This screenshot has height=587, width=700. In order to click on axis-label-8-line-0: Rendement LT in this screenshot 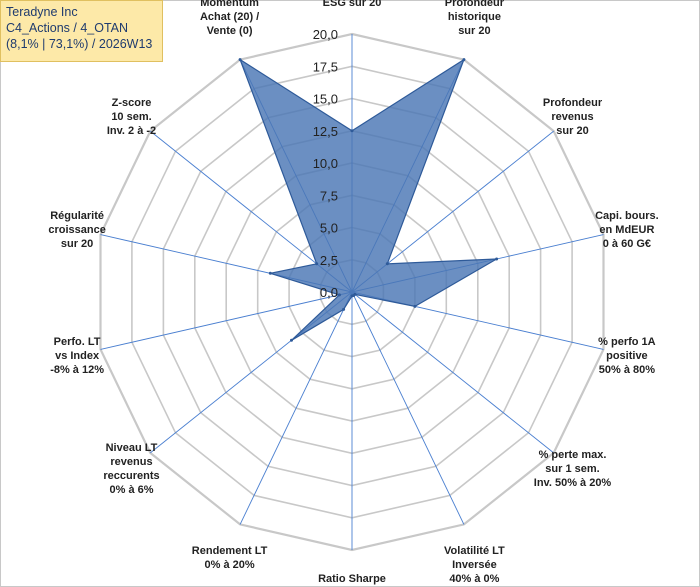, I will do `click(230, 551)`.